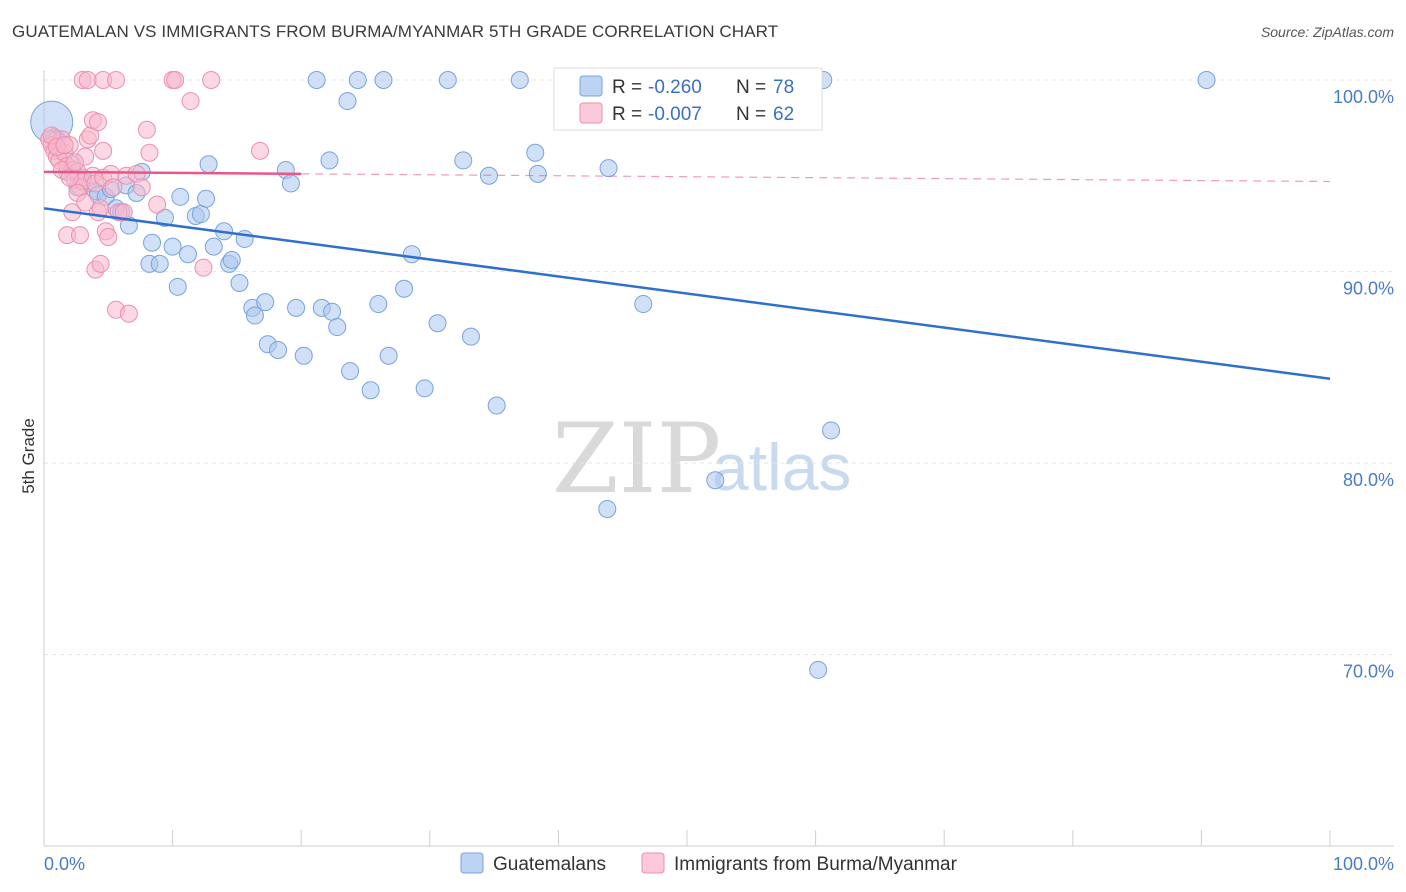 The image size is (1406, 892). What do you see at coordinates (783, 87) in the screenshot?
I see `legend-n-value-1: 78` at bounding box center [783, 87].